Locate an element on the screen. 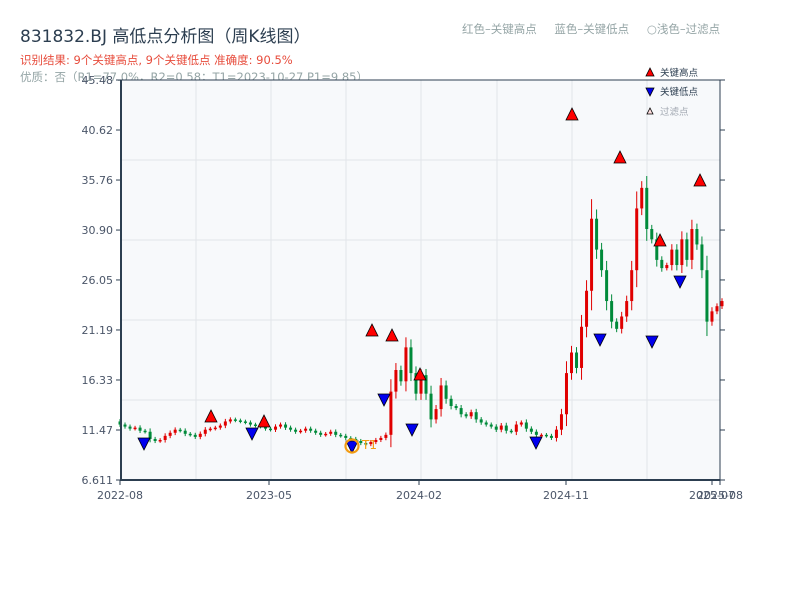  y-tick-label: 16.33 is located at coordinates (98, 380).